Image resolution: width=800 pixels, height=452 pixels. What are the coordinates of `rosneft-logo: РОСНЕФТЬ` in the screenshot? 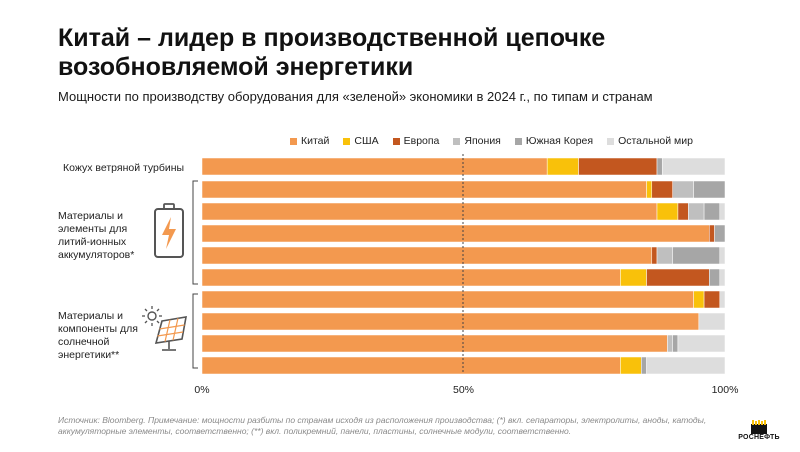 It's located at (759, 433).